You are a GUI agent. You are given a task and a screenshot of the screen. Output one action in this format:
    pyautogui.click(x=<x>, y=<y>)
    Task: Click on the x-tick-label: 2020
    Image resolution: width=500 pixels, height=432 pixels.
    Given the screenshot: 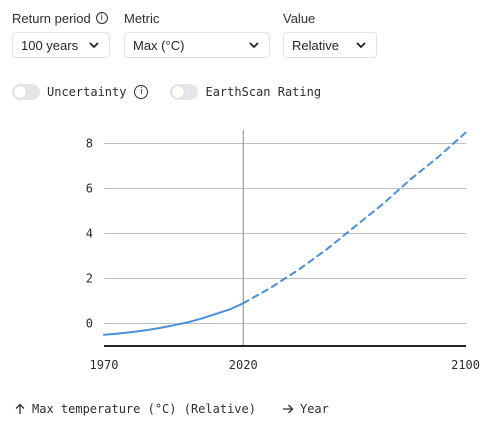 What is the action you would take?
    pyautogui.click(x=243, y=365)
    